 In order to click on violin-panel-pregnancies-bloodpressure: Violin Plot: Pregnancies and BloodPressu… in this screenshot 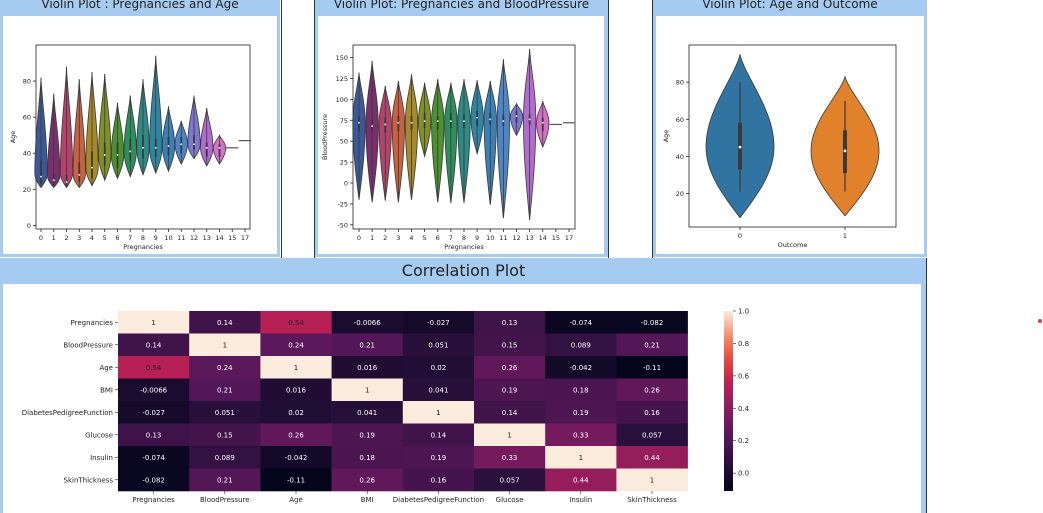, I will do `click(461, 128)`.